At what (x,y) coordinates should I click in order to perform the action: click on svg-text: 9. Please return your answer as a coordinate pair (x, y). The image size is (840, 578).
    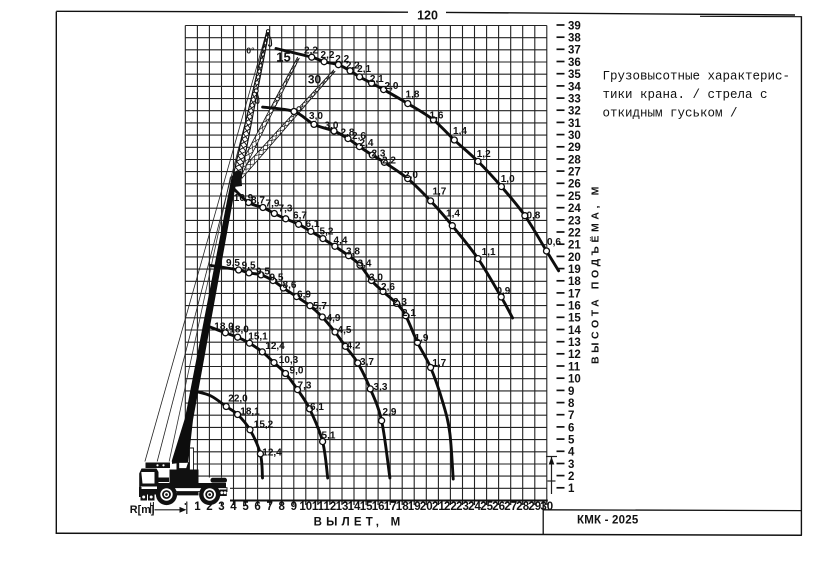
    Looking at the image, I should click on (571, 392).